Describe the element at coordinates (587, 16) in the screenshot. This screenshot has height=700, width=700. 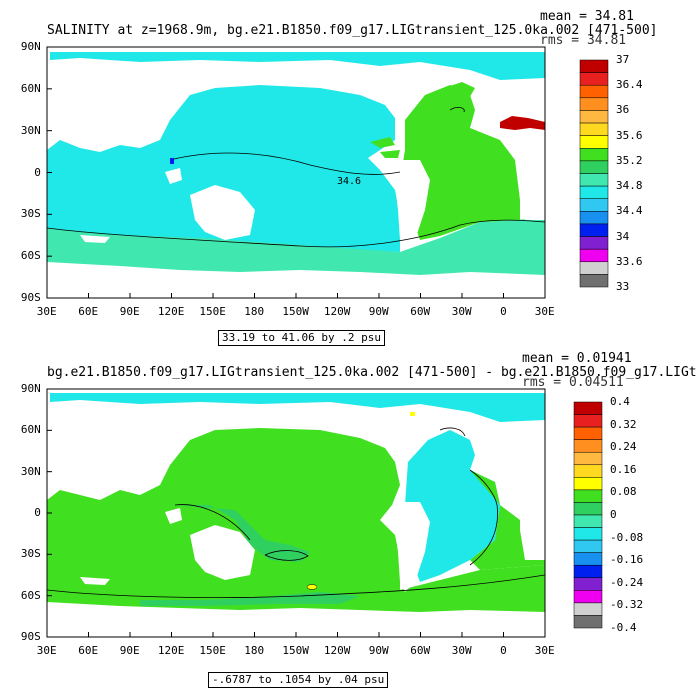
I see `panel1-mean: mean = 34.81` at that location.